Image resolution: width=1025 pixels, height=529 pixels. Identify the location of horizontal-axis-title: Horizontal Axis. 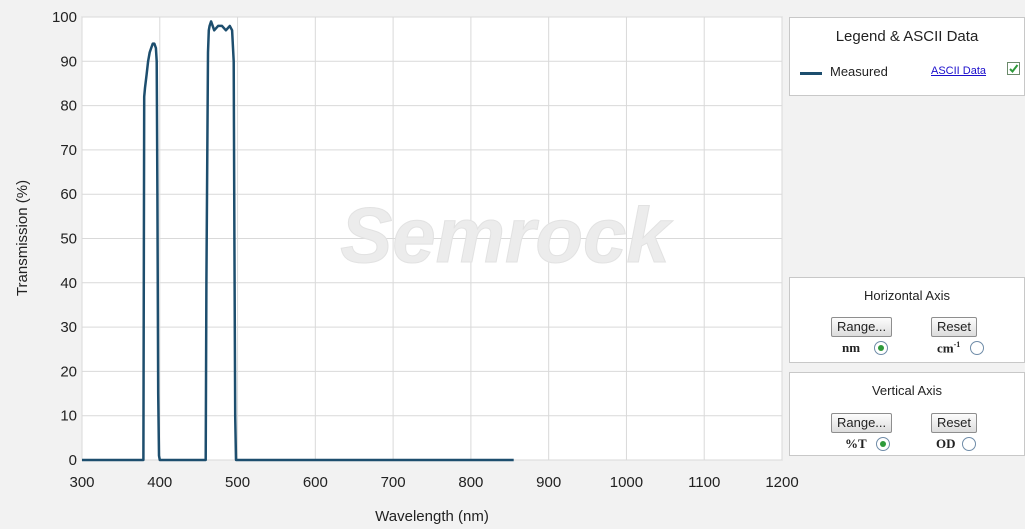
(907, 295).